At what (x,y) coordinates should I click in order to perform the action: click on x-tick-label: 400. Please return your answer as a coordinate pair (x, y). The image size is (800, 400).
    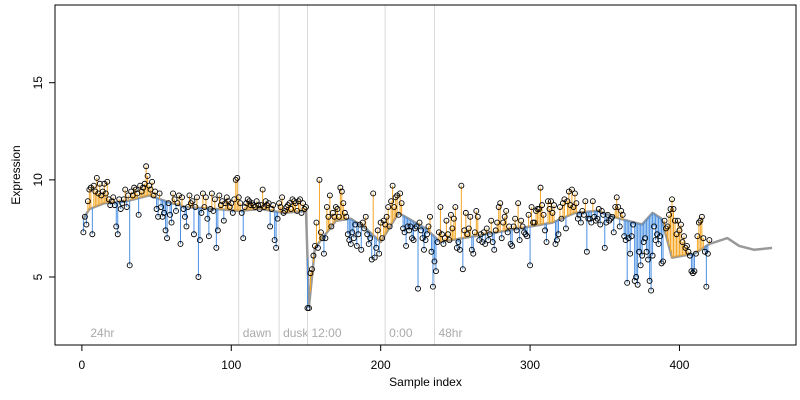
    Looking at the image, I should click on (679, 365).